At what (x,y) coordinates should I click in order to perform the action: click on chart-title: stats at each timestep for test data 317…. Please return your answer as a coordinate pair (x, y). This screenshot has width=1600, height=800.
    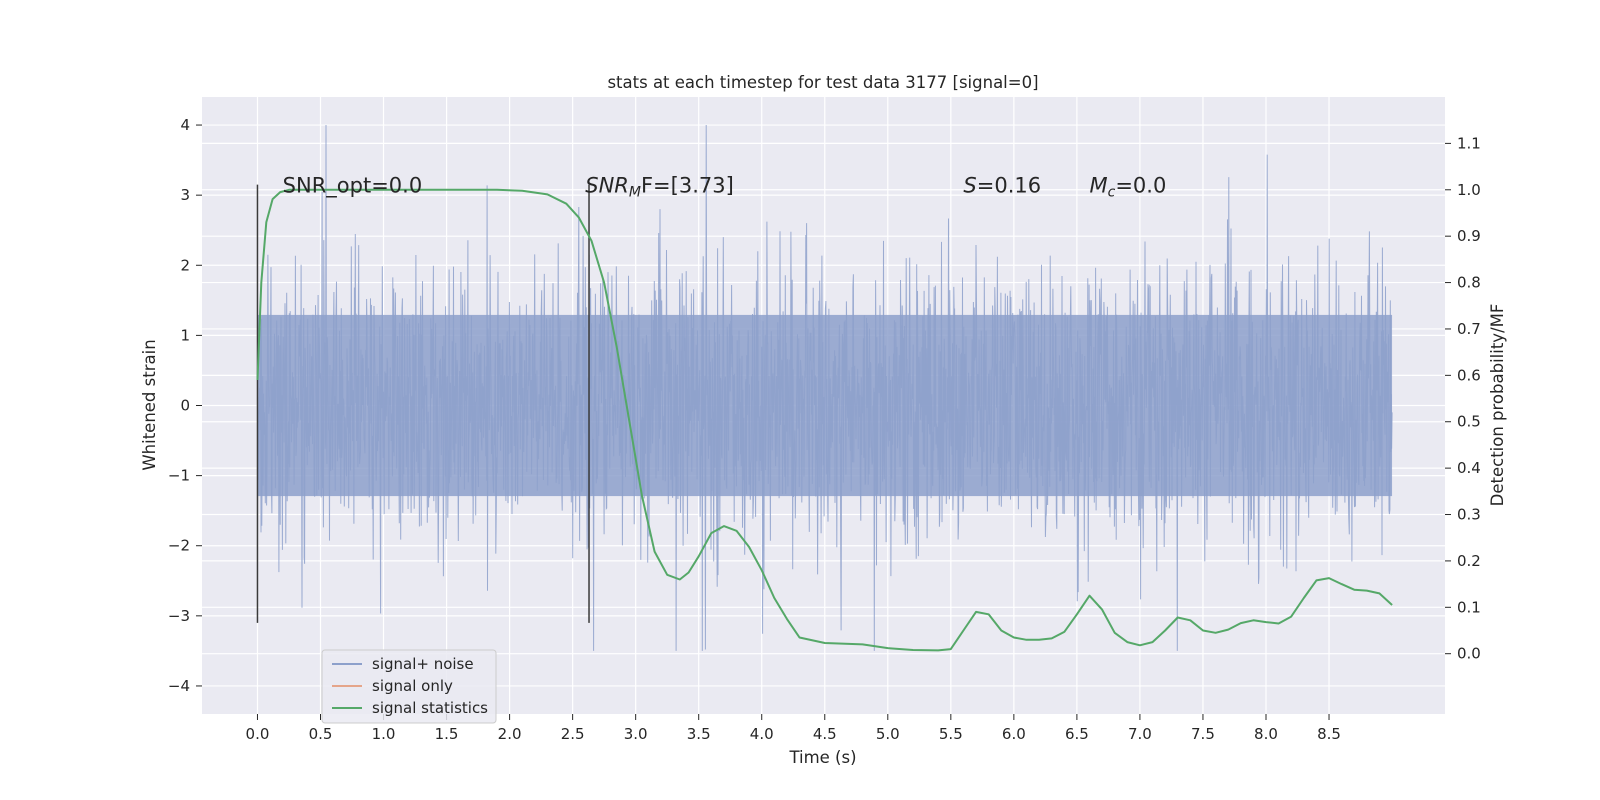
    Looking at the image, I should click on (822, 82).